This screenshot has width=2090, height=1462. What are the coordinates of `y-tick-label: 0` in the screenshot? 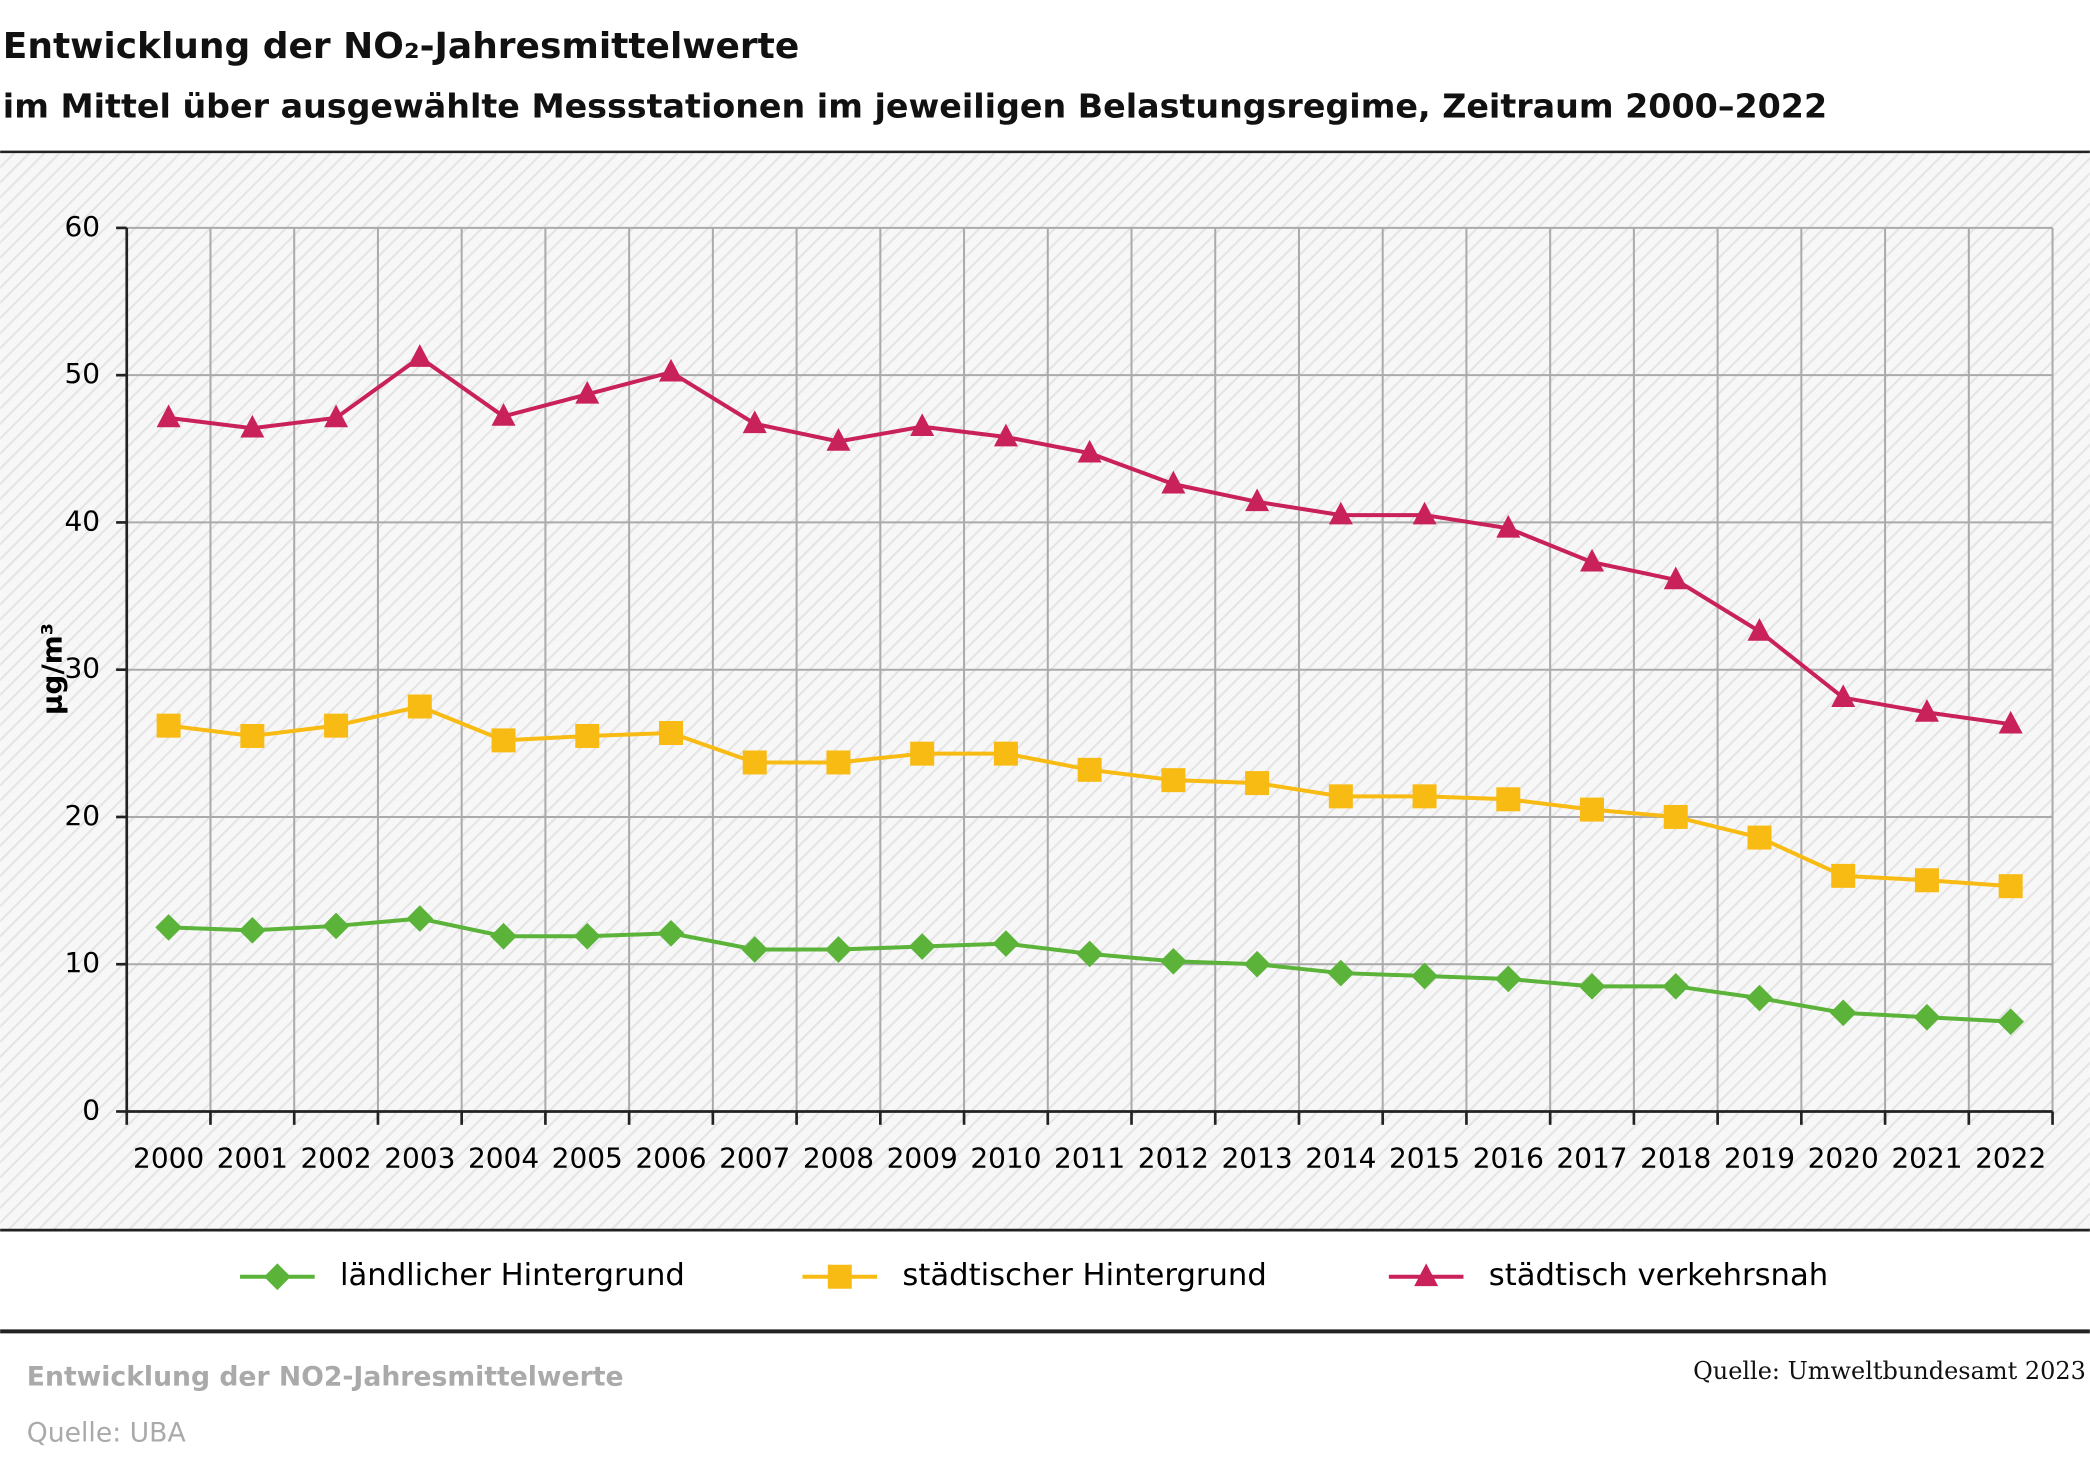 It's located at (91, 1109).